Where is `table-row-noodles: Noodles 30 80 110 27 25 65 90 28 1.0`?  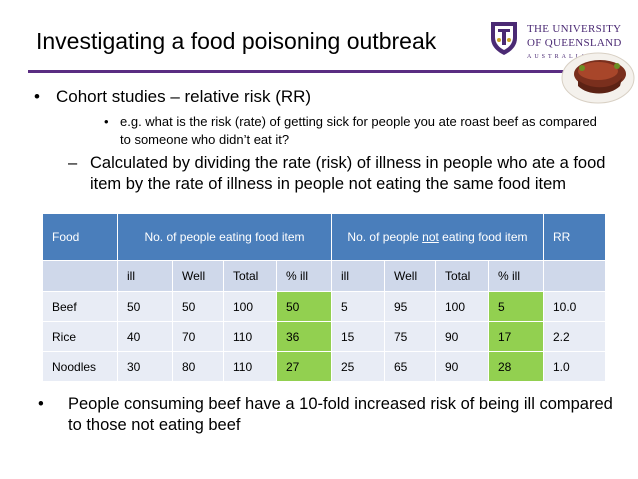
table-row-noodles: Noodles 30 80 110 27 25 65 90 28 1.0 is located at coordinates (324, 366).